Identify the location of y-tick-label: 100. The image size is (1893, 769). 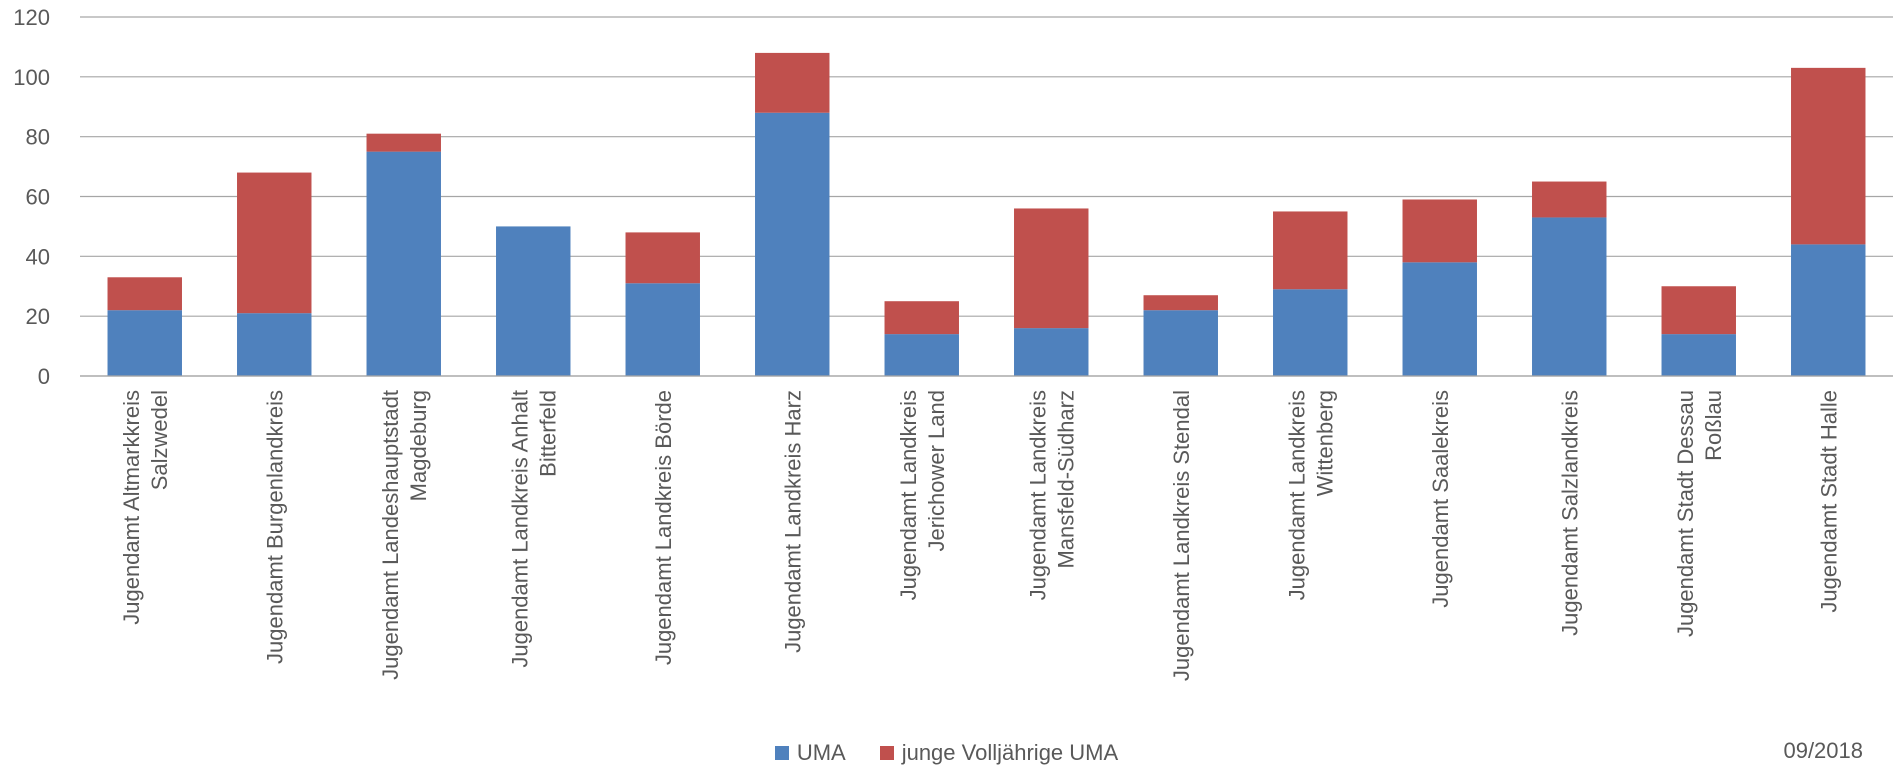
(31, 77).